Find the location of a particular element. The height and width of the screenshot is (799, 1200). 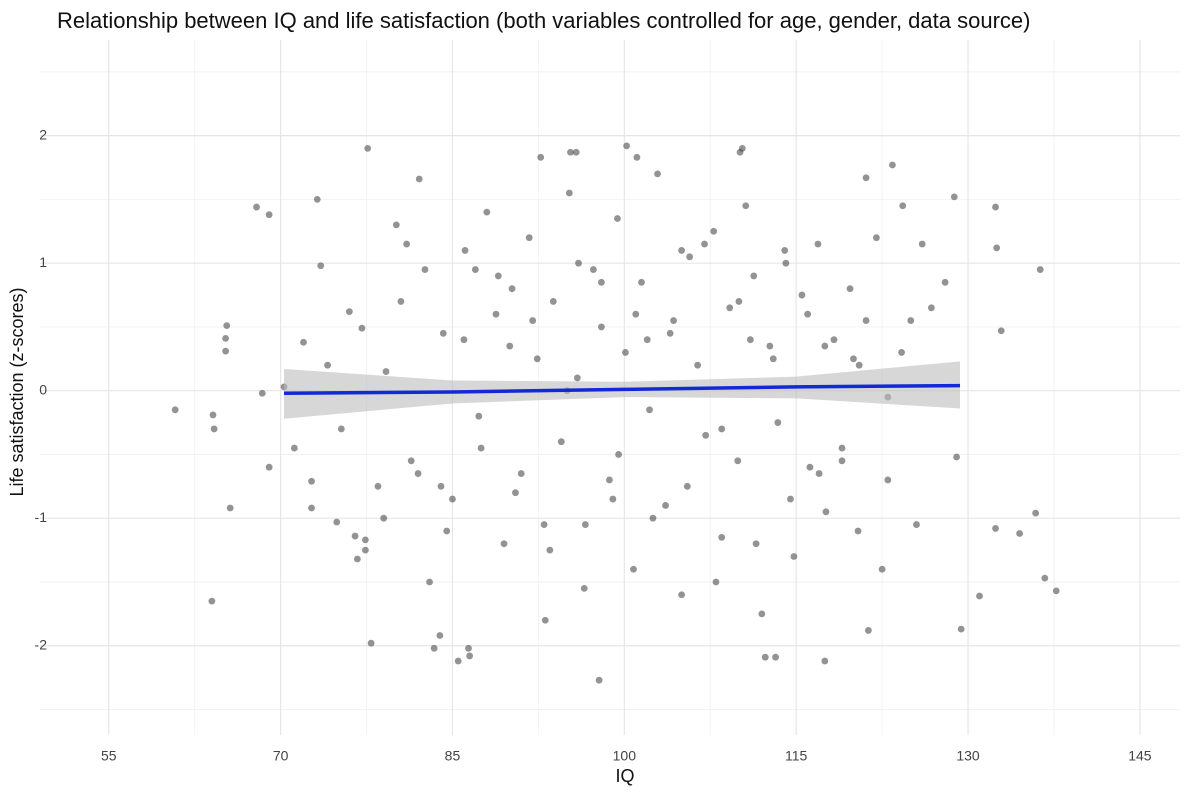

regression-line is located at coordinates (622, 389).